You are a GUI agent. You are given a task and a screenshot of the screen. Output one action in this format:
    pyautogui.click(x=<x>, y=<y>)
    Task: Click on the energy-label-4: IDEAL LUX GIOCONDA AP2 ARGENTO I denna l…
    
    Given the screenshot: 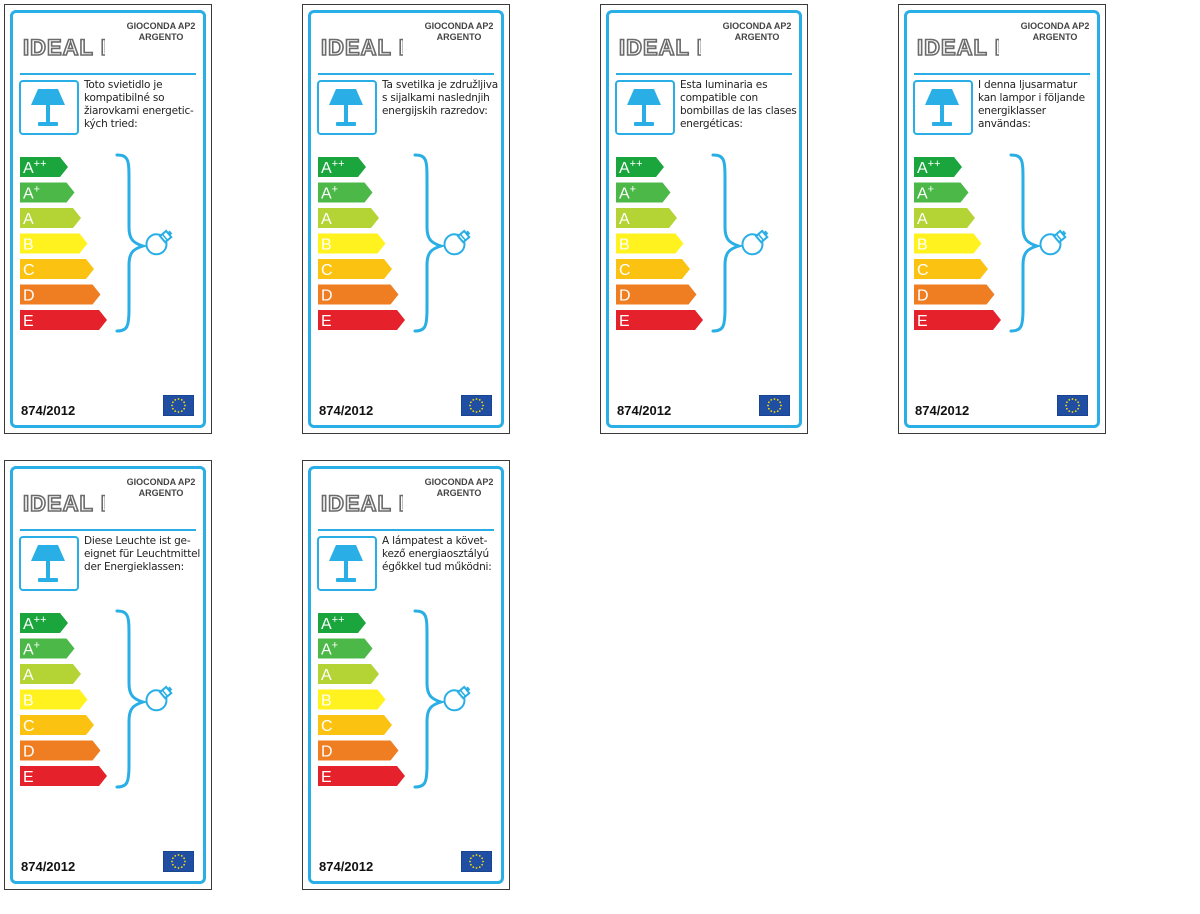 What is the action you would take?
    pyautogui.click(x=1002, y=219)
    